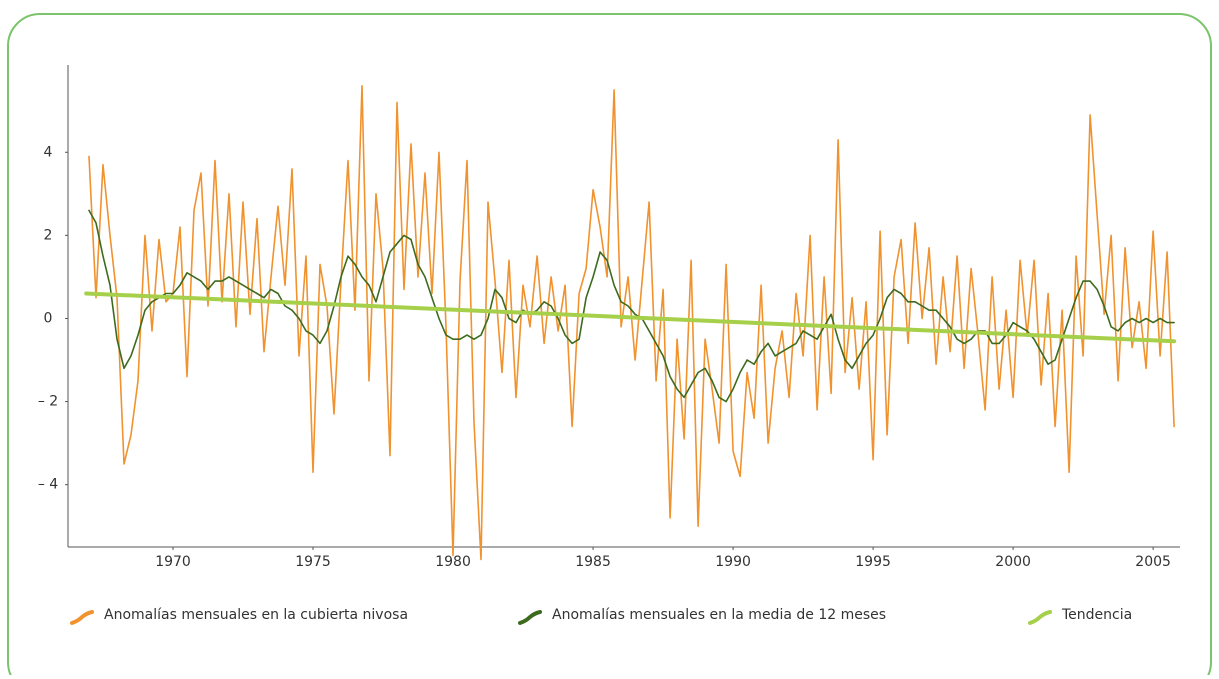  I want to click on y-tick-label: – 2, so click(48, 402).